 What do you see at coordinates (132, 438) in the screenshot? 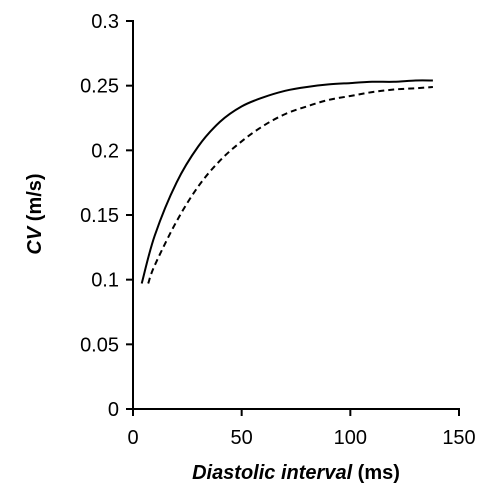
I see `x-tick-label: 0` at bounding box center [132, 438].